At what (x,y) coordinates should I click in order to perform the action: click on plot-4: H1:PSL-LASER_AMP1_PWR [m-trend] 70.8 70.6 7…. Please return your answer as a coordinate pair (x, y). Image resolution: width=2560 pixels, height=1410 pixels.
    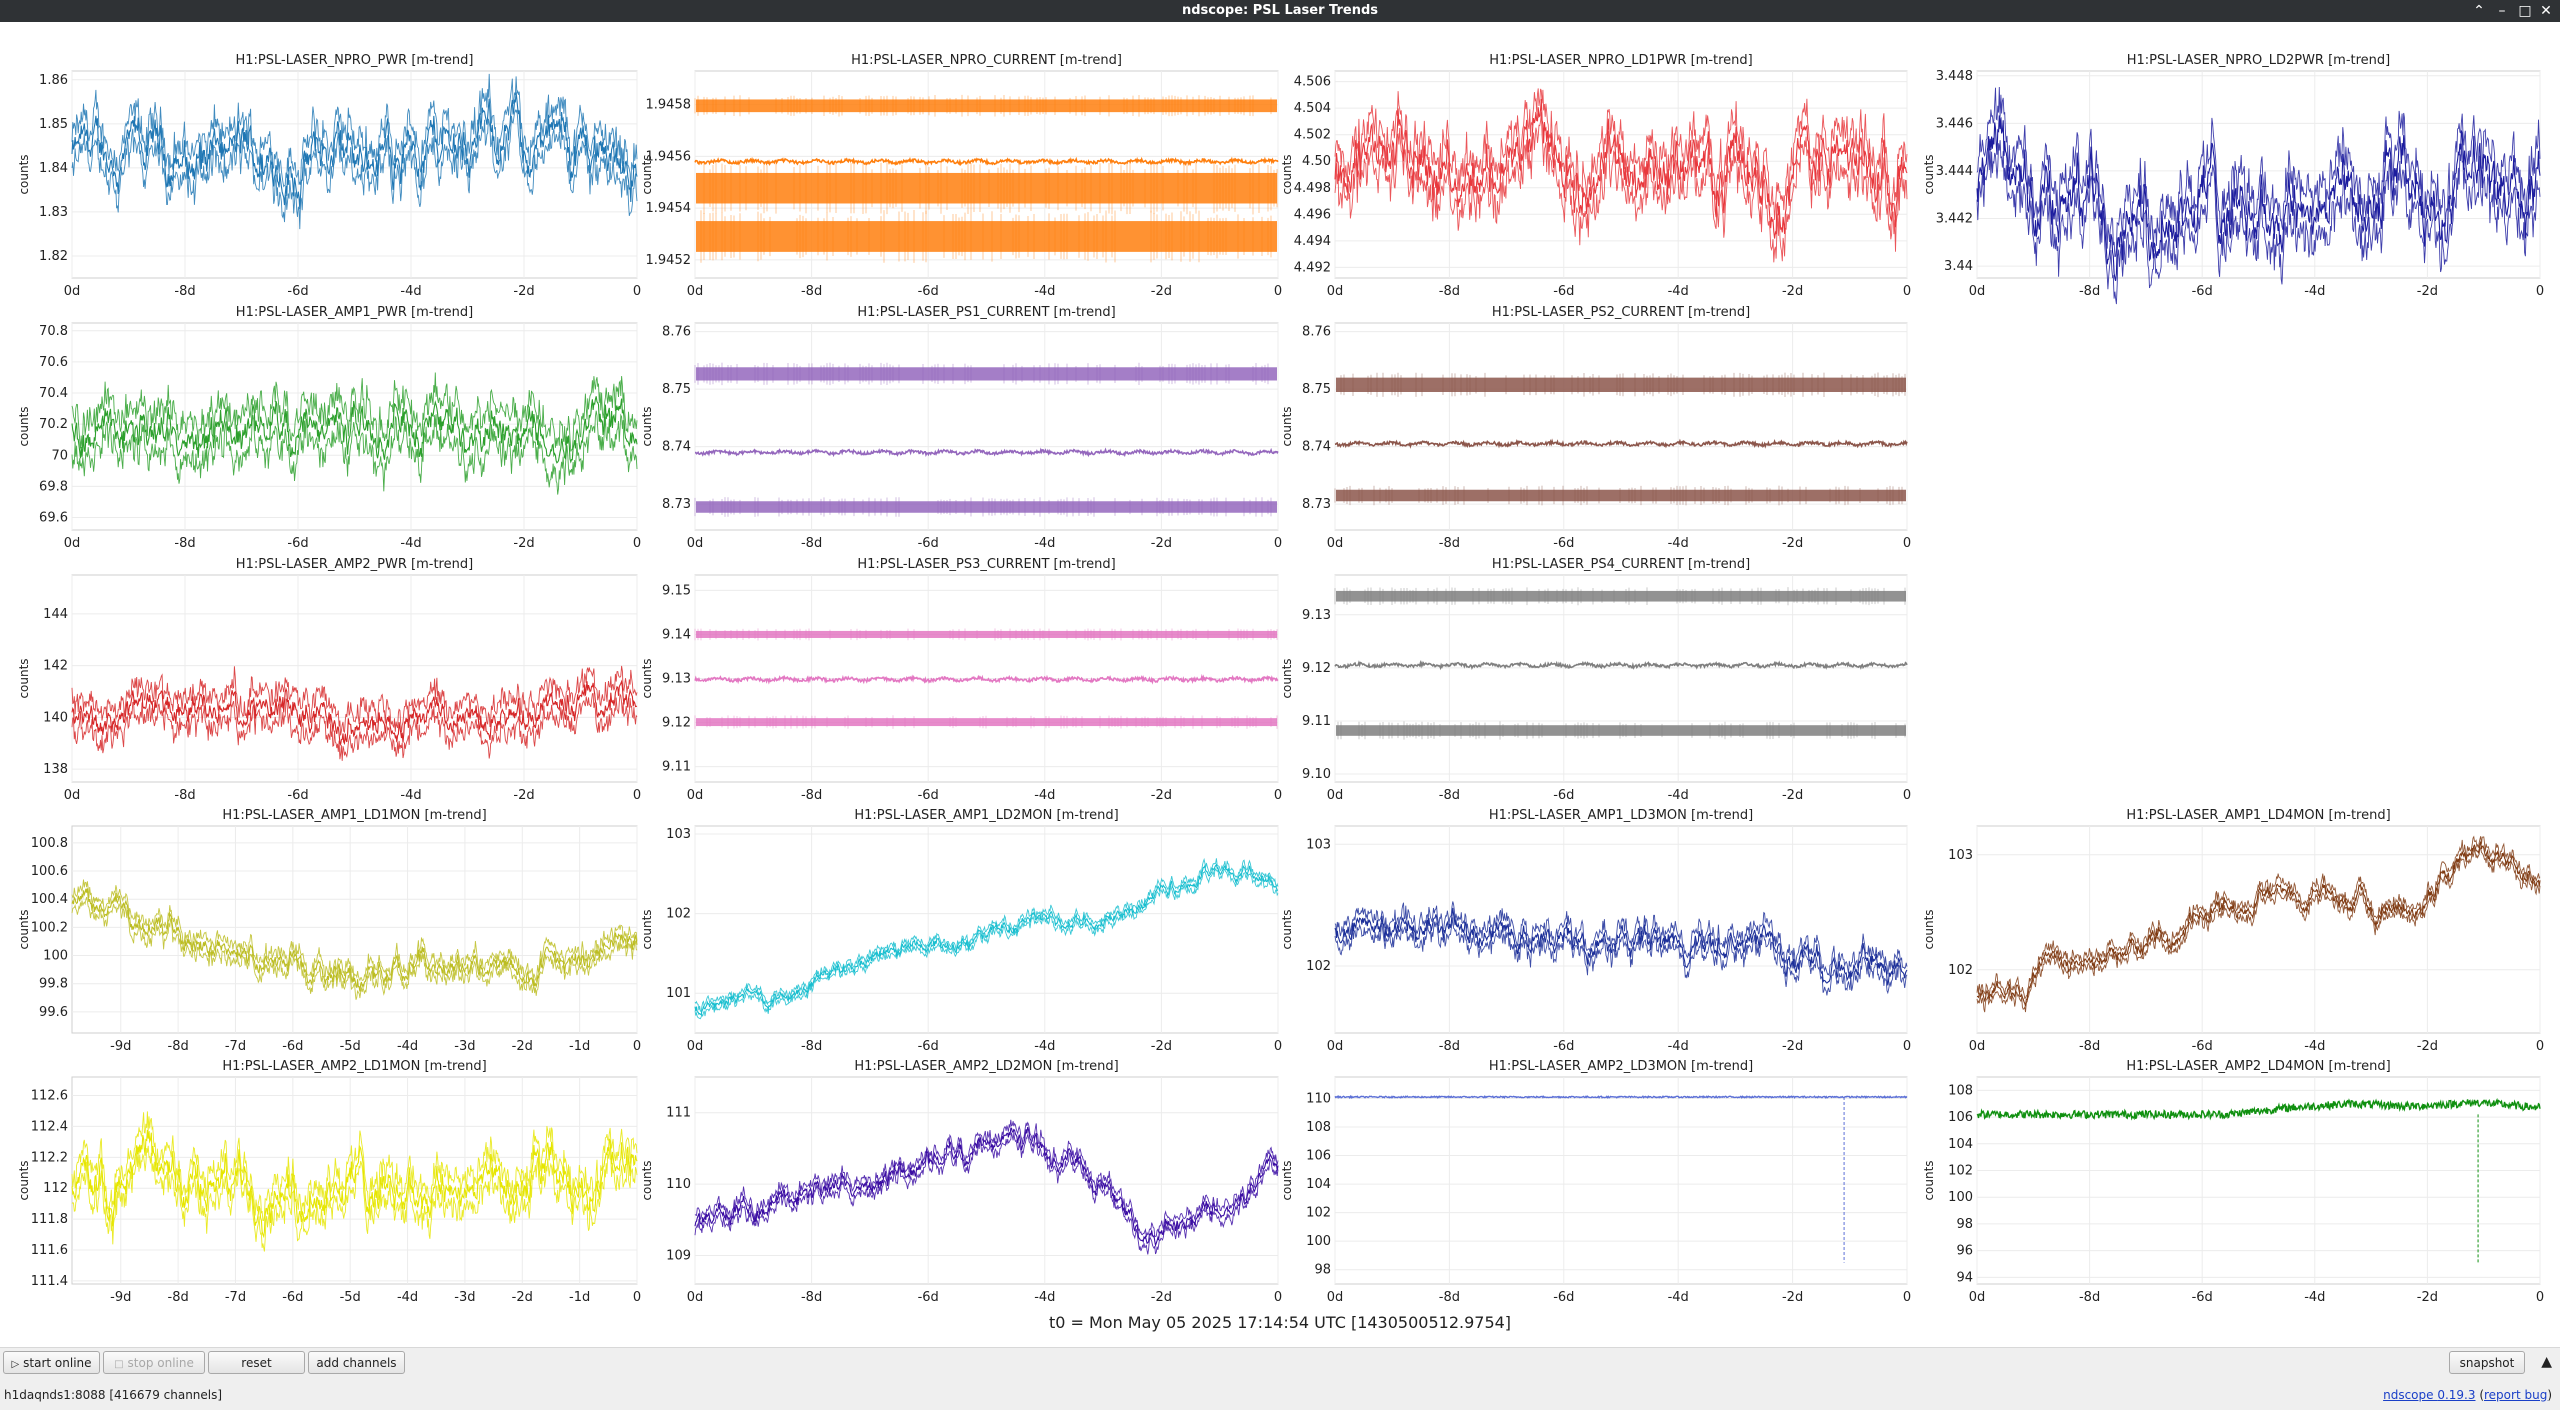
    Looking at the image, I should click on (329, 428).